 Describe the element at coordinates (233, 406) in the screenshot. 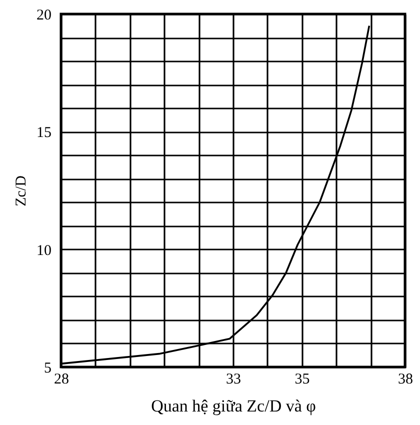

I see `x-axis-title: Quan hệ giữa Zc/D và φ` at that location.